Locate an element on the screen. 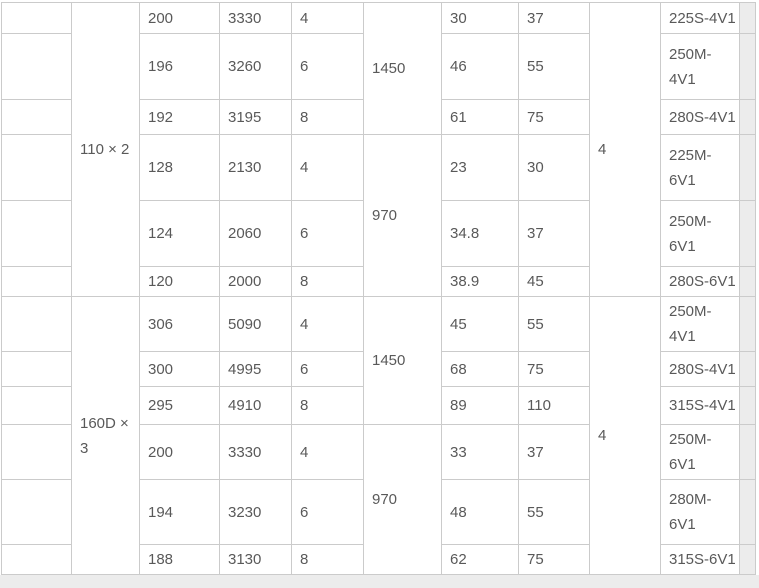 This screenshot has width=759, height=588. table-row: 300 4995 6 68 75 280S-4V1 is located at coordinates (378, 369).